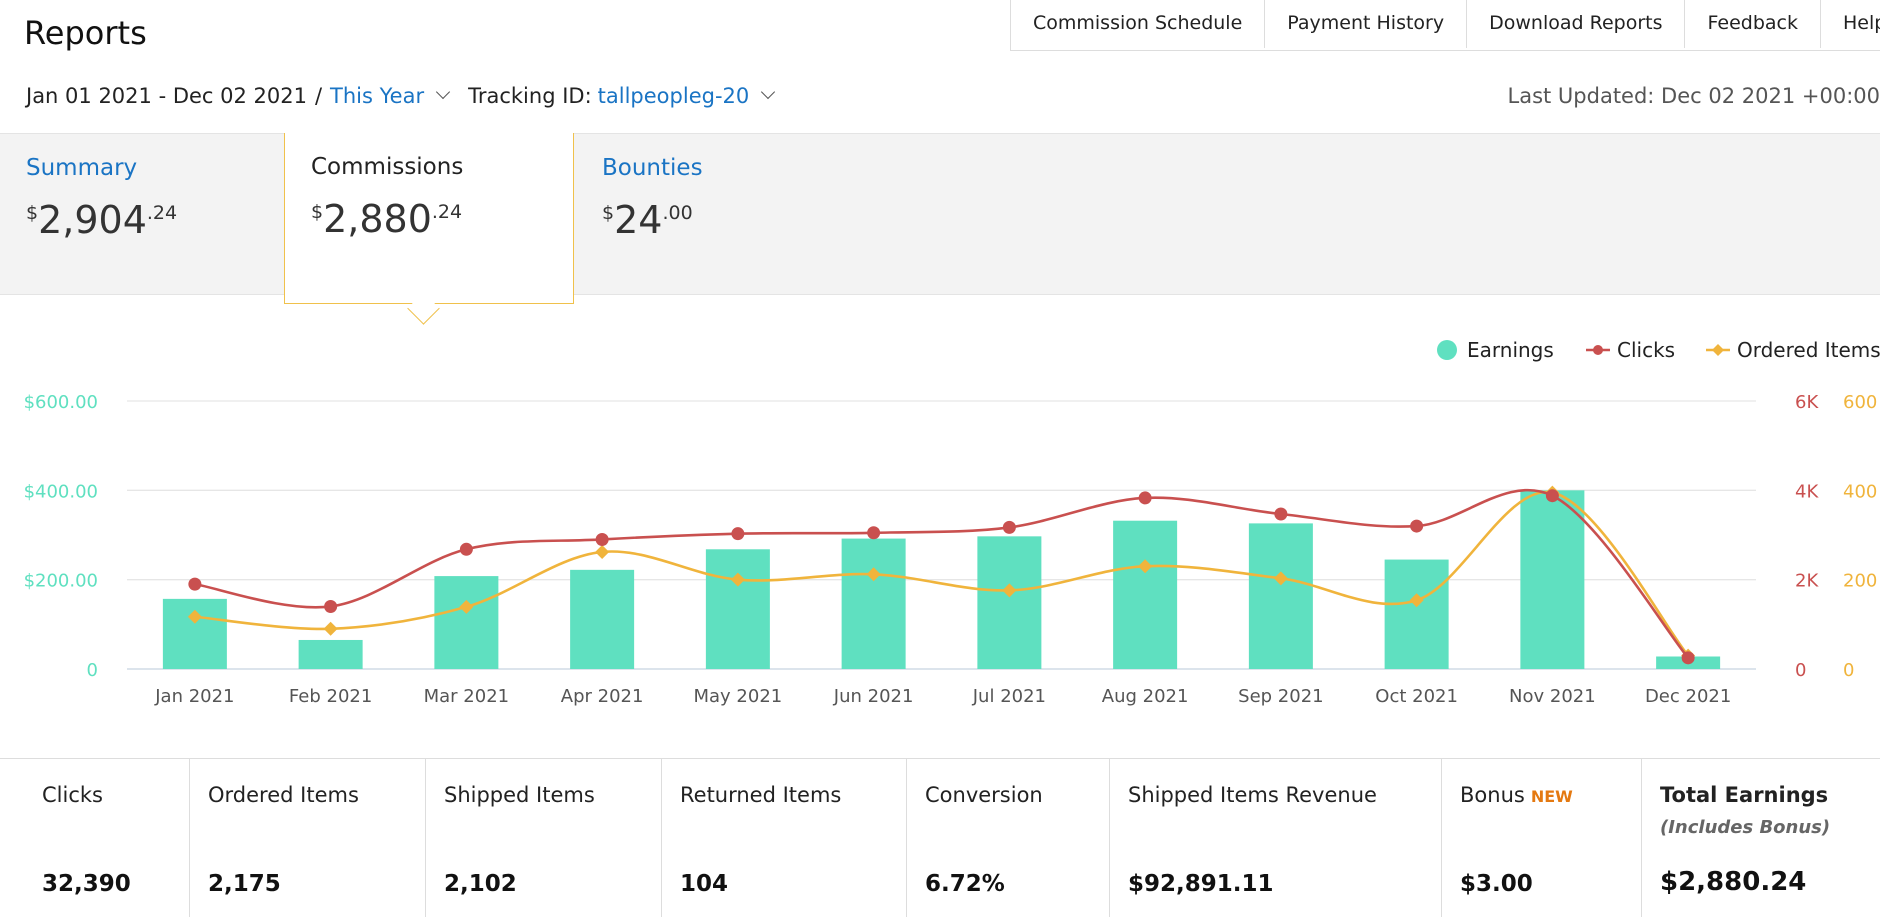 This screenshot has width=1880, height=917. I want to click on stat-label: Shipped Items, so click(519, 795).